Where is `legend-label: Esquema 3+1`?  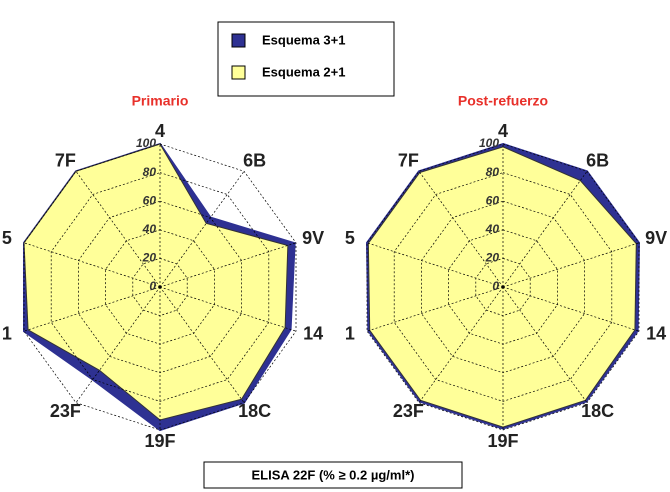
legend-label: Esquema 3+1 is located at coordinates (303, 39).